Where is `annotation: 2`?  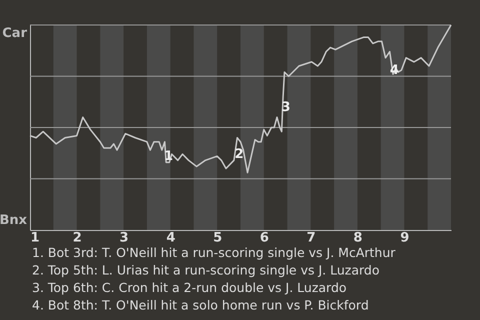
annotation: 2 is located at coordinates (239, 154).